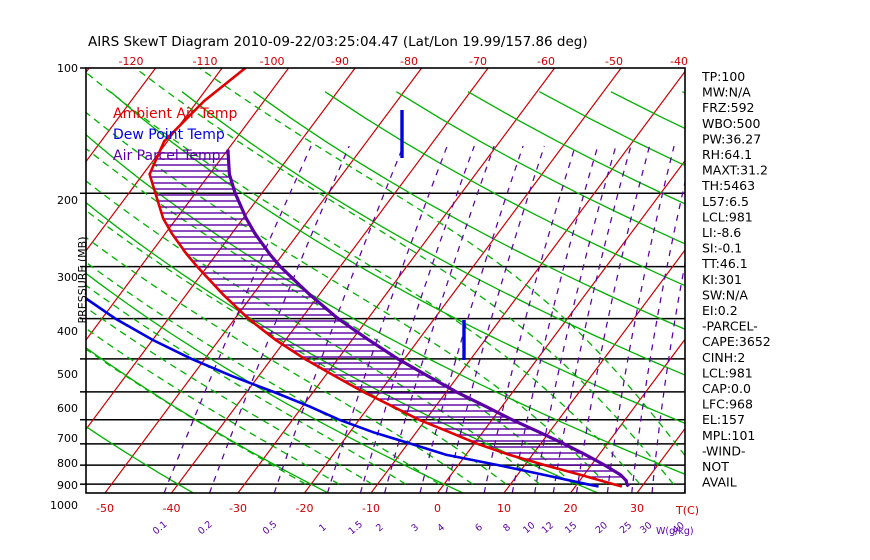  I want to click on mixing-tick-label: 4, so click(441, 528).